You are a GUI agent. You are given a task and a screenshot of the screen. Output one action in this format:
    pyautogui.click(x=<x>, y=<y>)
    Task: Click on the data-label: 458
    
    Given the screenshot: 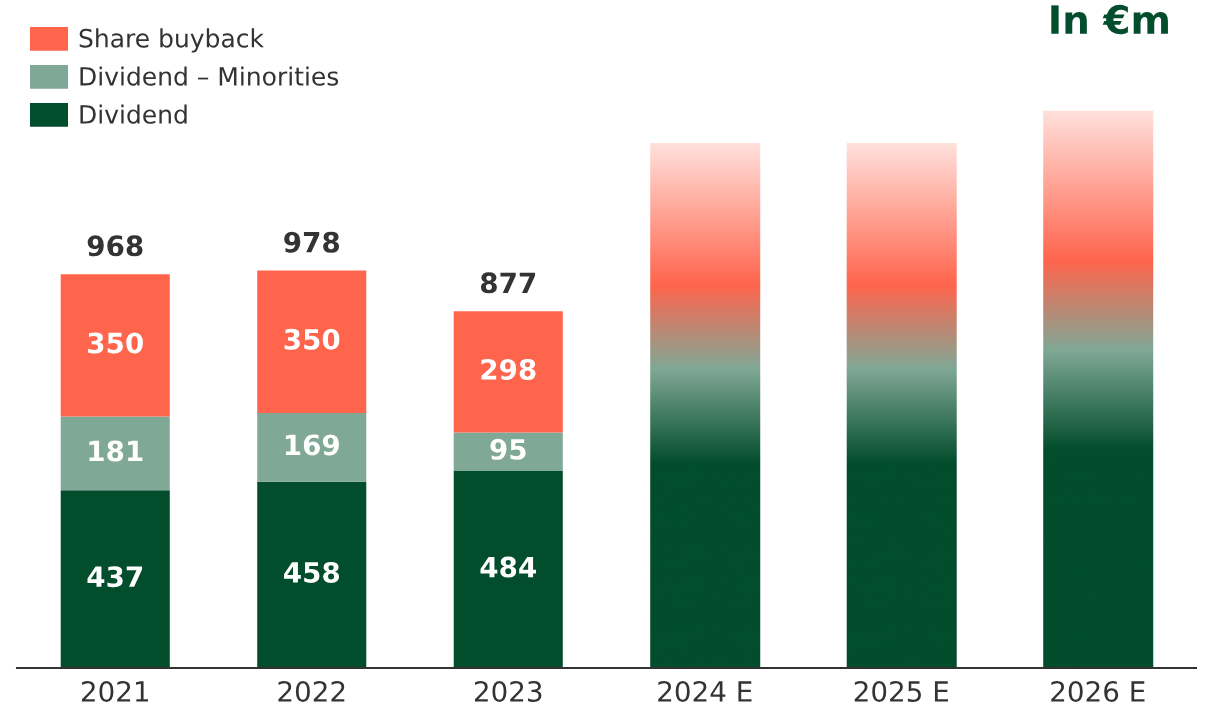 What is the action you would take?
    pyautogui.click(x=312, y=572)
    